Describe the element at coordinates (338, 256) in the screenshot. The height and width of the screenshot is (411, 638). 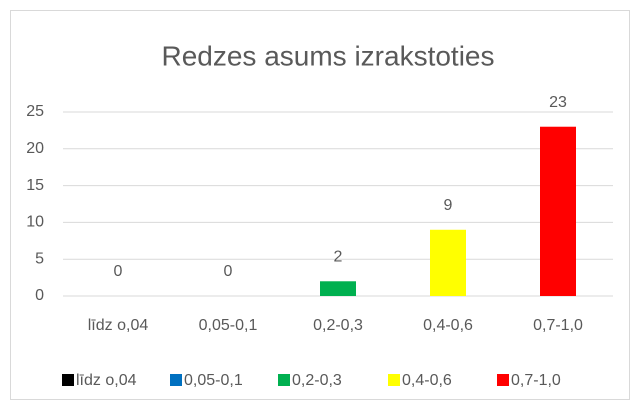
I see `data-label: 2` at that location.